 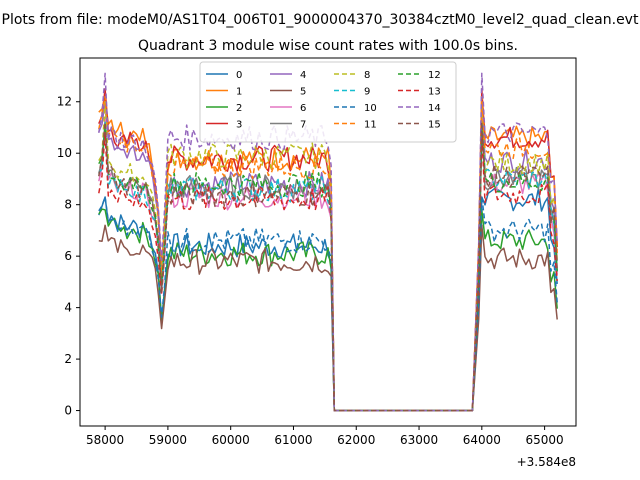 What do you see at coordinates (546, 462) in the screenshot?
I see `x-offset-label: +3.584e8` at bounding box center [546, 462].